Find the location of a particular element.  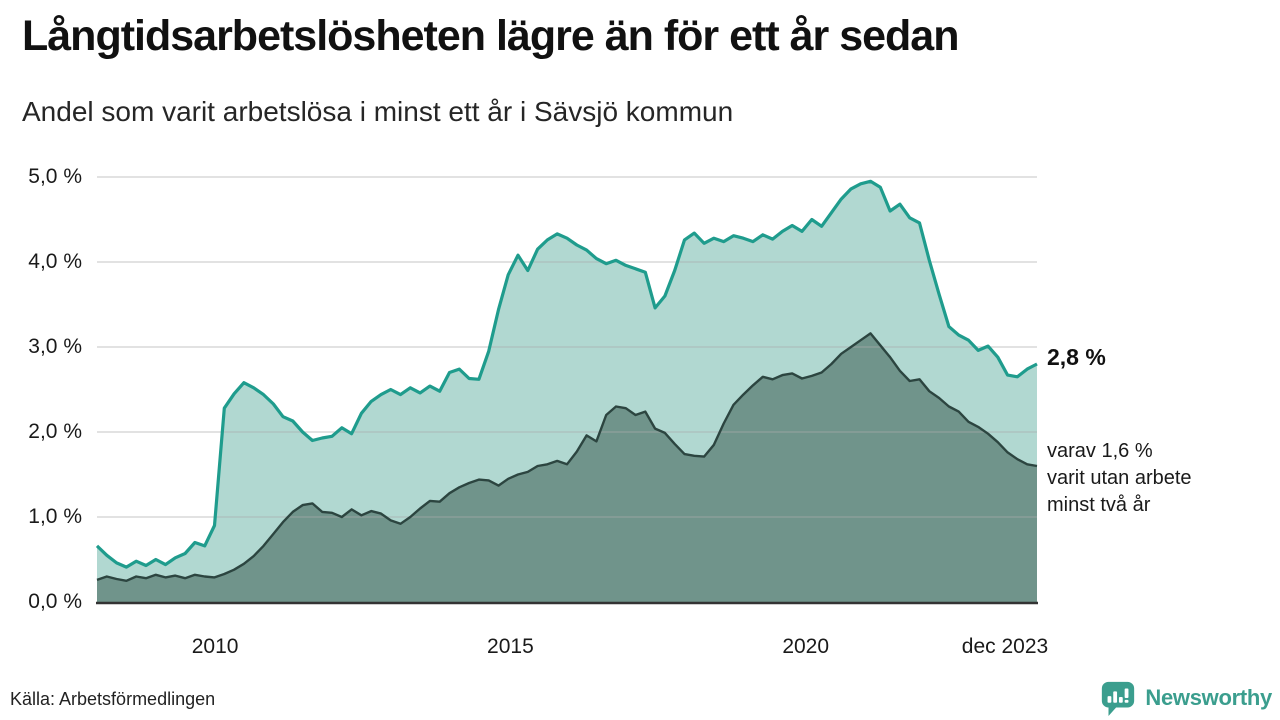

y-tick-label: 3,0 % is located at coordinates (55, 346).